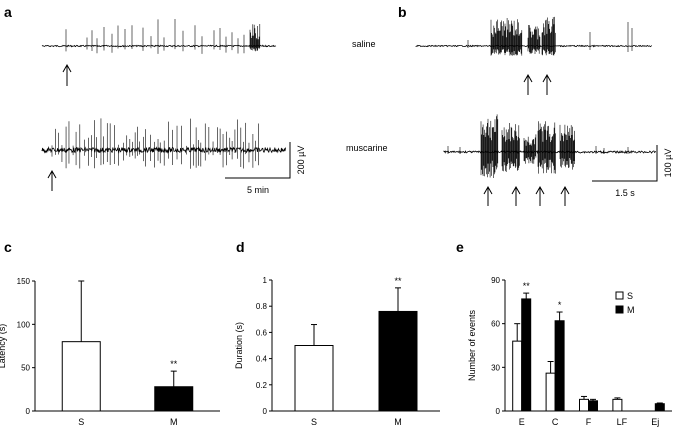 The height and width of the screenshot is (433, 685). I want to click on y-tick-label: 0.4, so click(262, 359).